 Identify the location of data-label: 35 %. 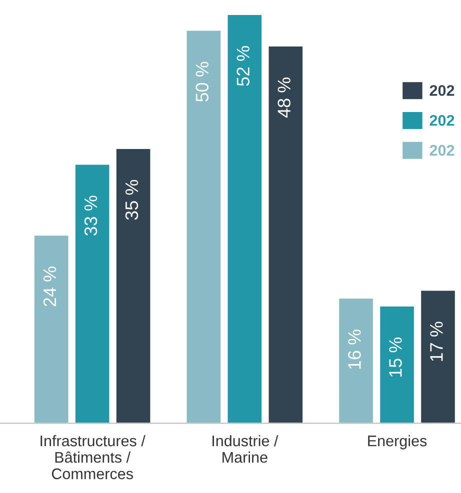
(131, 200).